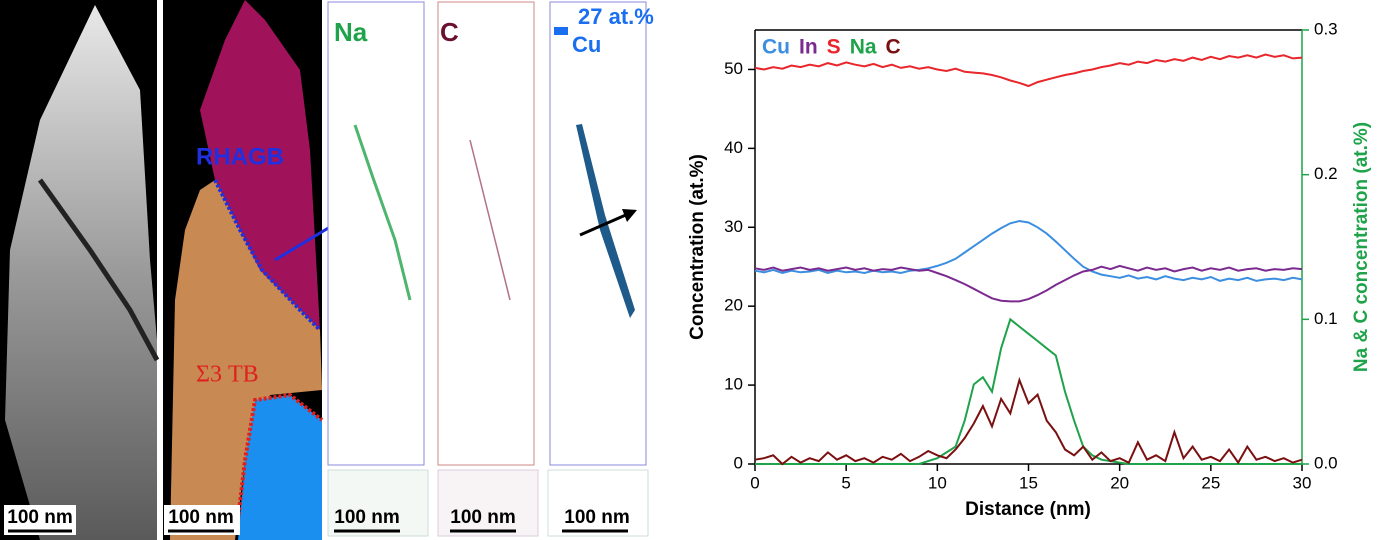 The width and height of the screenshot is (1378, 540). I want to click on y2-tick-label: 0.0, so click(1326, 462).